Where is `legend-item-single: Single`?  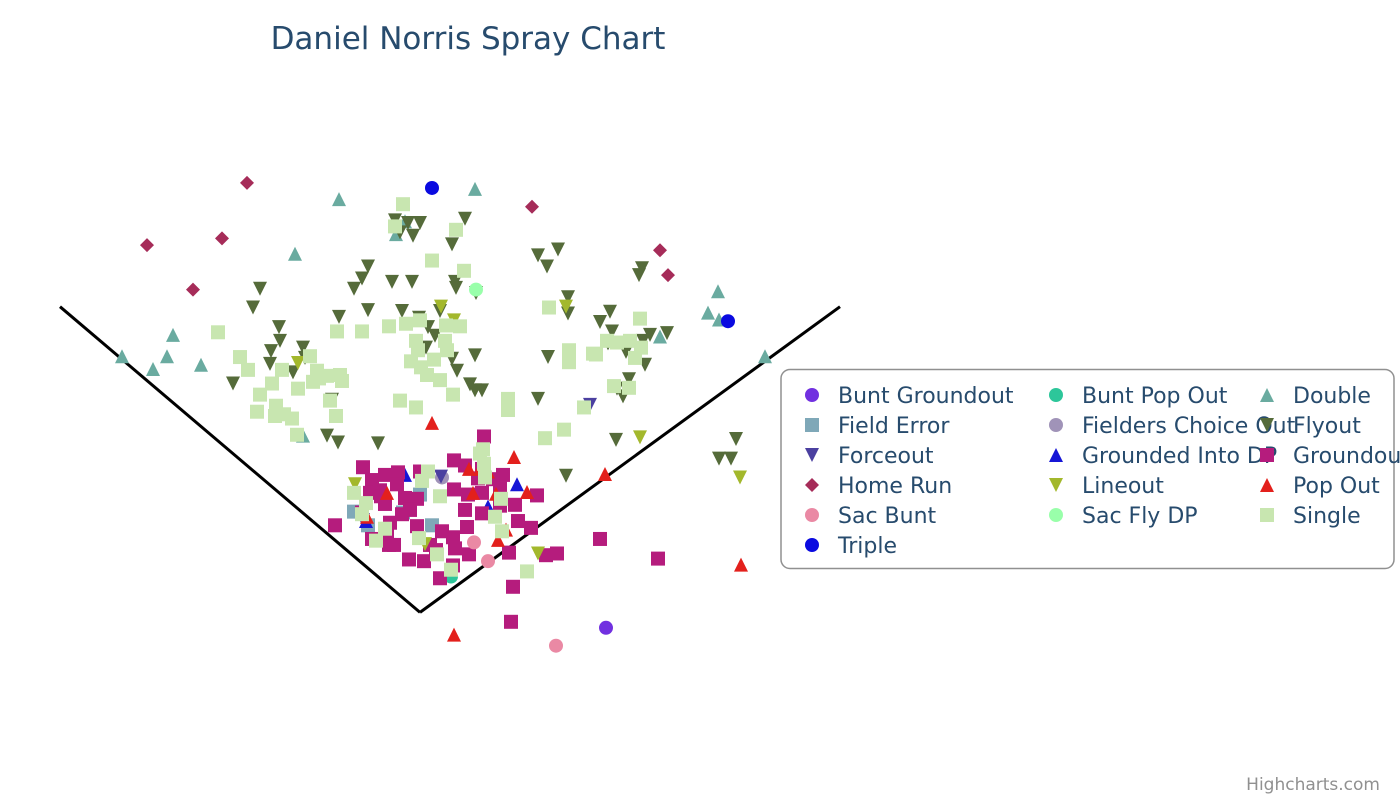
legend-item-single: Single is located at coordinates (1310, 516).